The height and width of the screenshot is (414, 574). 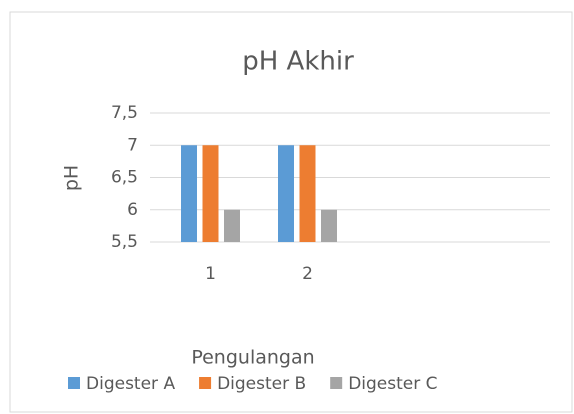 What do you see at coordinates (132, 145) in the screenshot?
I see `y-tick-label: 7` at bounding box center [132, 145].